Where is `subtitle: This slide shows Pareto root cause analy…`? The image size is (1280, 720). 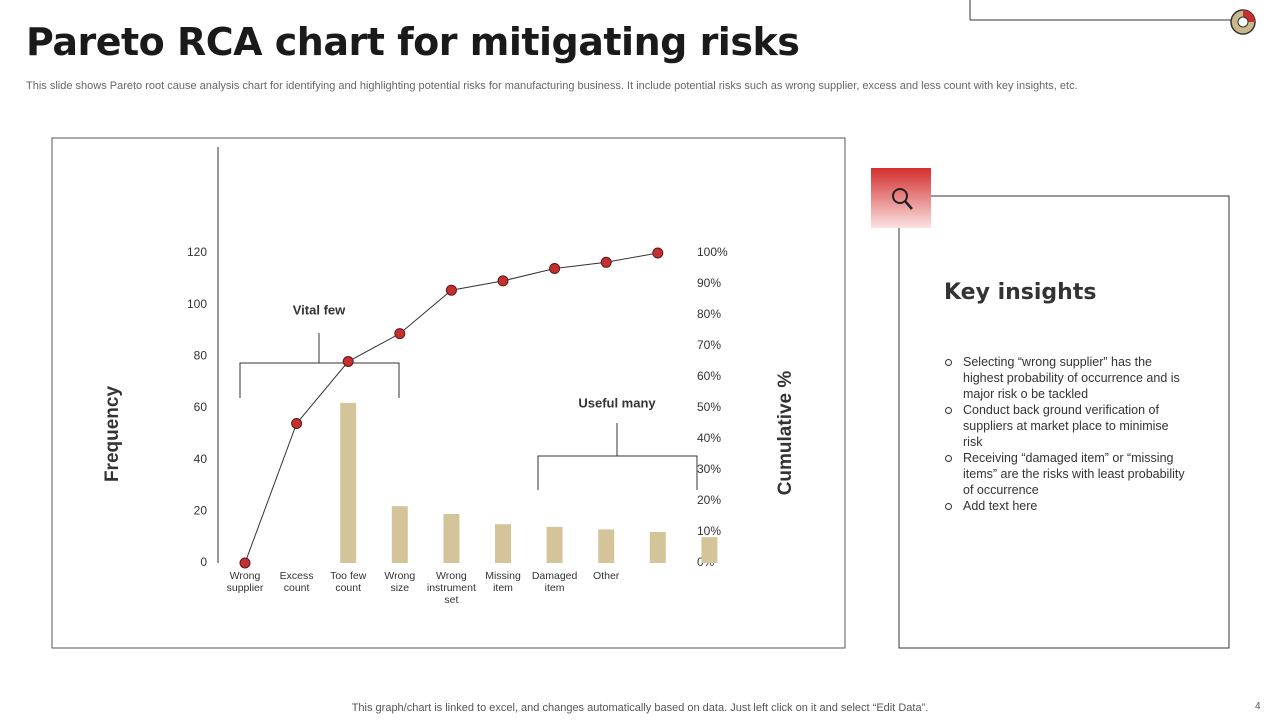
subtitle: This slide shows Pareto root cause analy… is located at coordinates (552, 86).